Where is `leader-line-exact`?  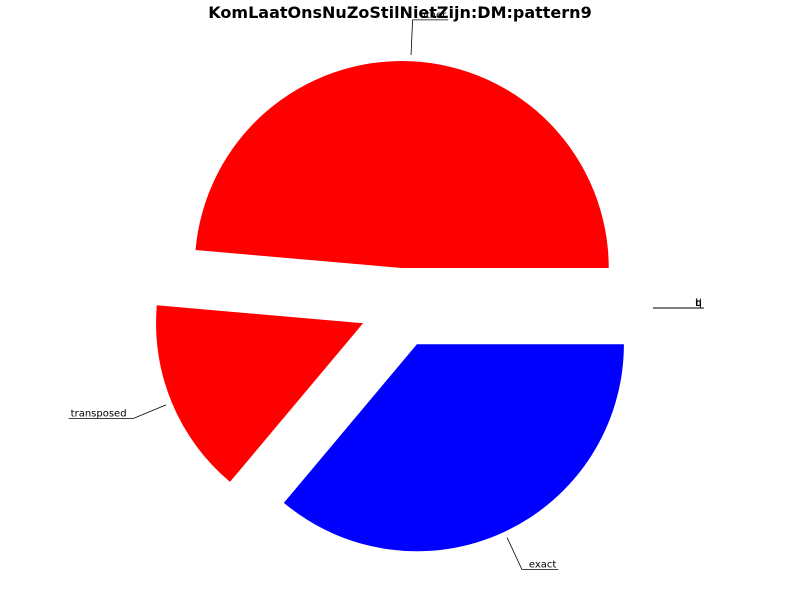
leader-line-exact is located at coordinates (516, 553).